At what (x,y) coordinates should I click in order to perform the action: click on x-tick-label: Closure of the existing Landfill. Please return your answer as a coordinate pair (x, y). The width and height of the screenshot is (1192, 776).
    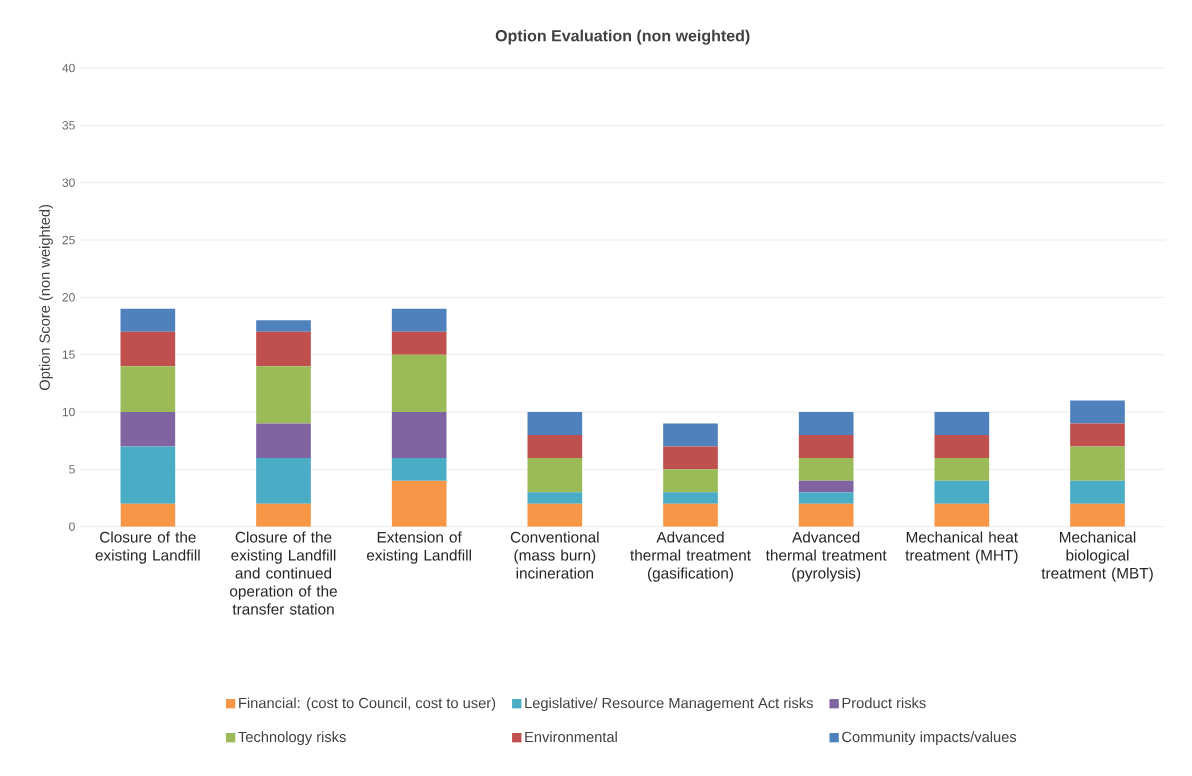
    Looking at the image, I should click on (147, 547).